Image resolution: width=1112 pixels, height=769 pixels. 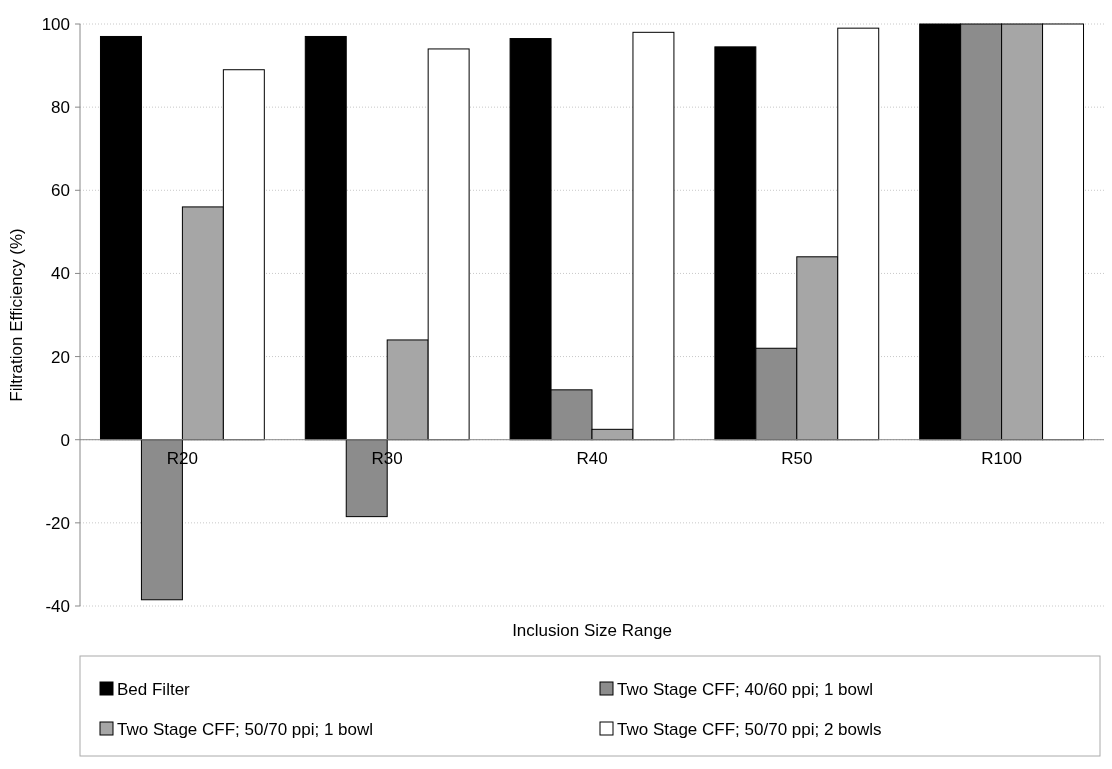 What do you see at coordinates (797, 458) in the screenshot?
I see `x-tick-label: R50` at bounding box center [797, 458].